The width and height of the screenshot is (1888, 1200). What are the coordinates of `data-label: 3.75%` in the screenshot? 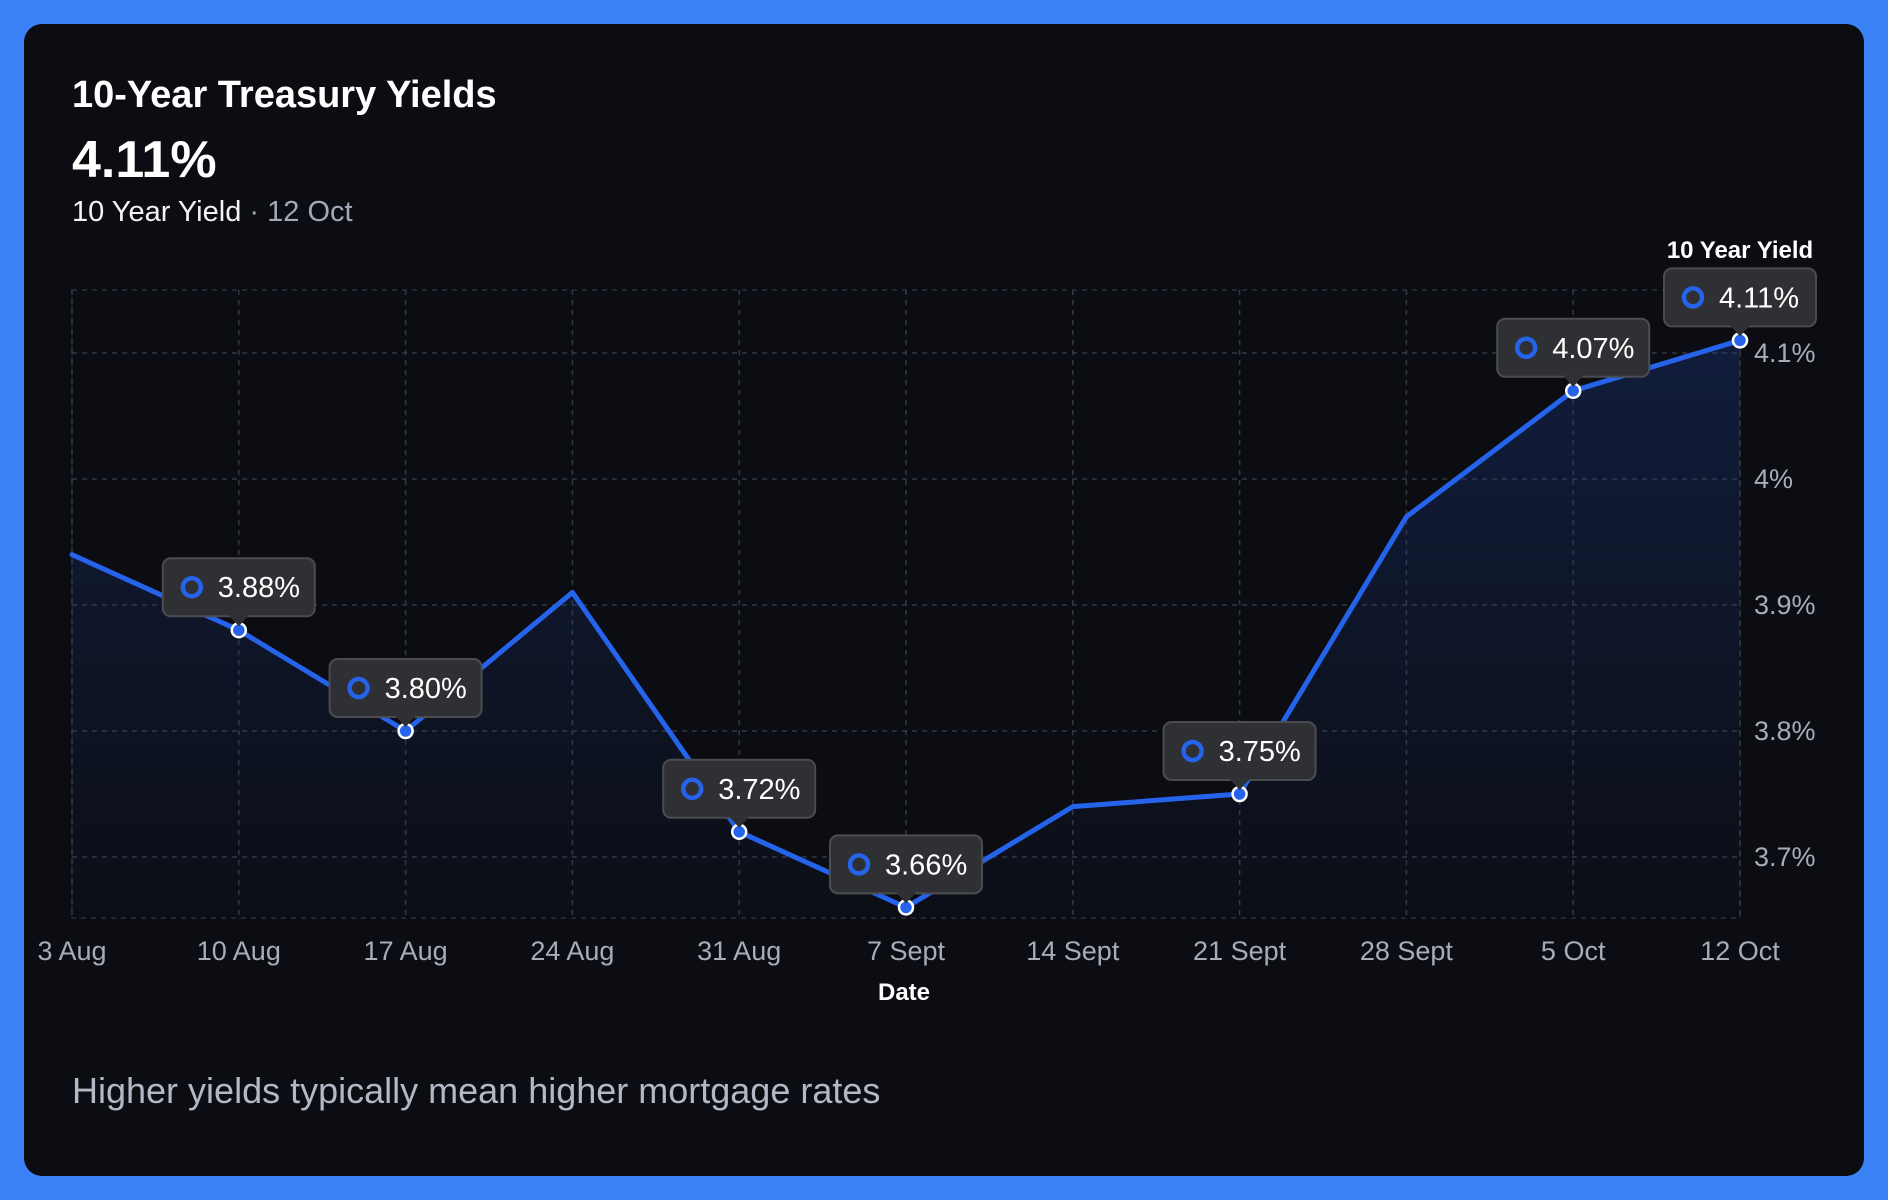 It's located at (1239, 755).